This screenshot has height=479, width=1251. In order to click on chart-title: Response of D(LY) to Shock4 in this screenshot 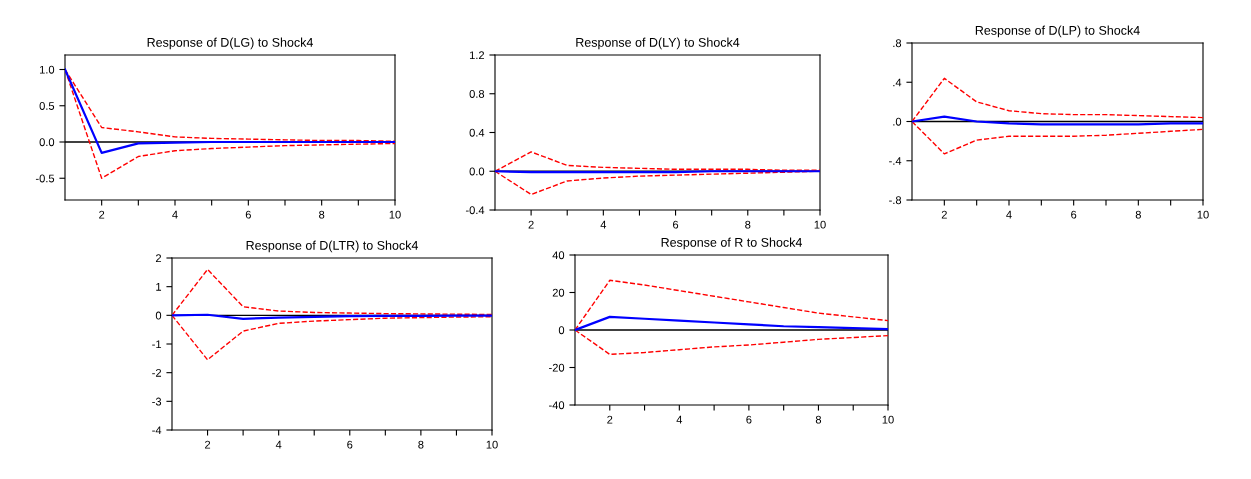, I will do `click(658, 43)`.